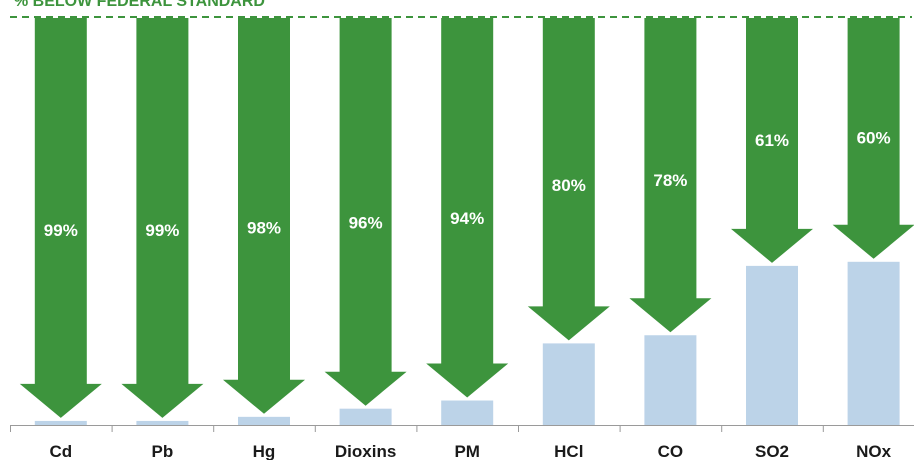 The image size is (914, 460). I want to click on arrow-hcl, so click(568, 179).